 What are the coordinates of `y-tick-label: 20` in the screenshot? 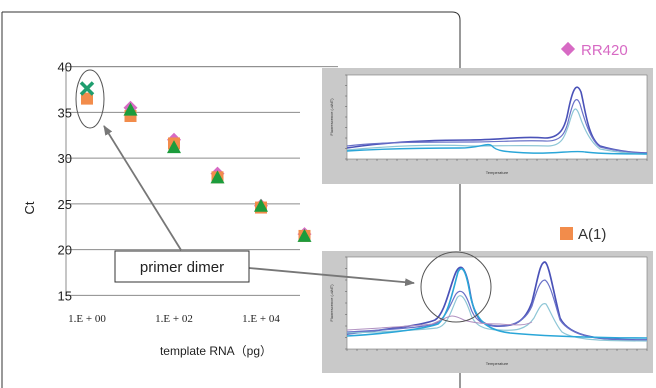 It's located at (65, 250).